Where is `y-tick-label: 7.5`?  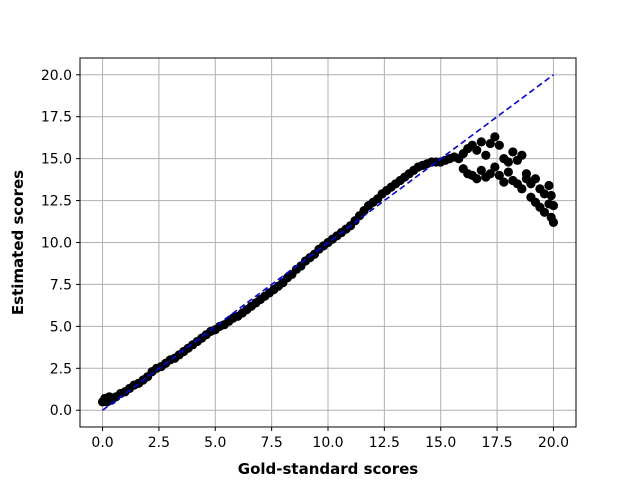 y-tick-label: 7.5 is located at coordinates (61, 285).